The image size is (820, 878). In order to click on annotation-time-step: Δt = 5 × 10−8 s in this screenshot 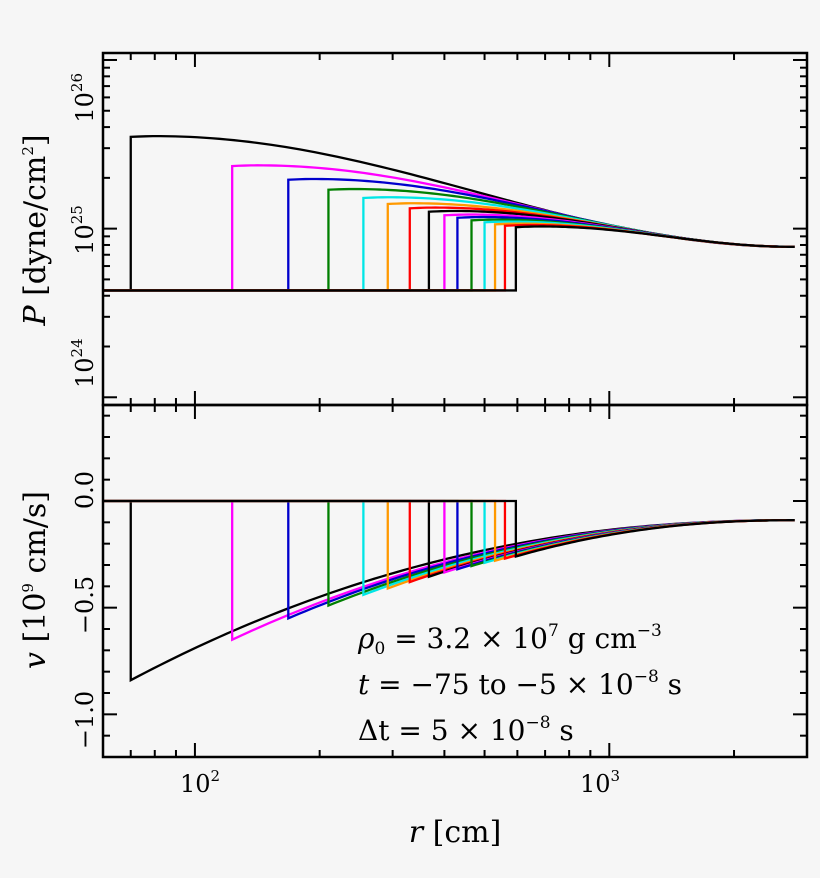, I will do `click(466, 730)`.